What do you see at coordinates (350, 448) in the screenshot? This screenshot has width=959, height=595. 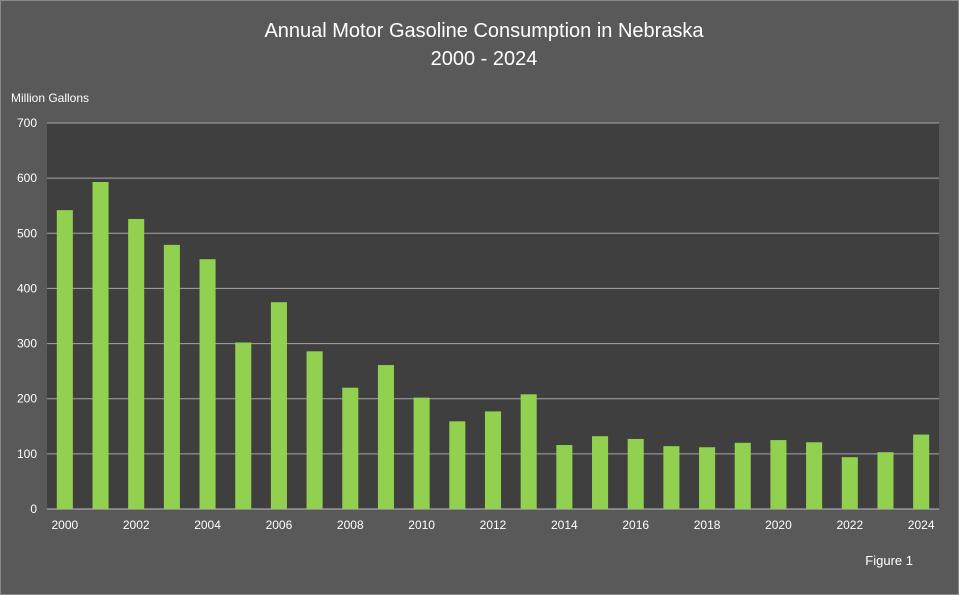 I see `bar-2008` at bounding box center [350, 448].